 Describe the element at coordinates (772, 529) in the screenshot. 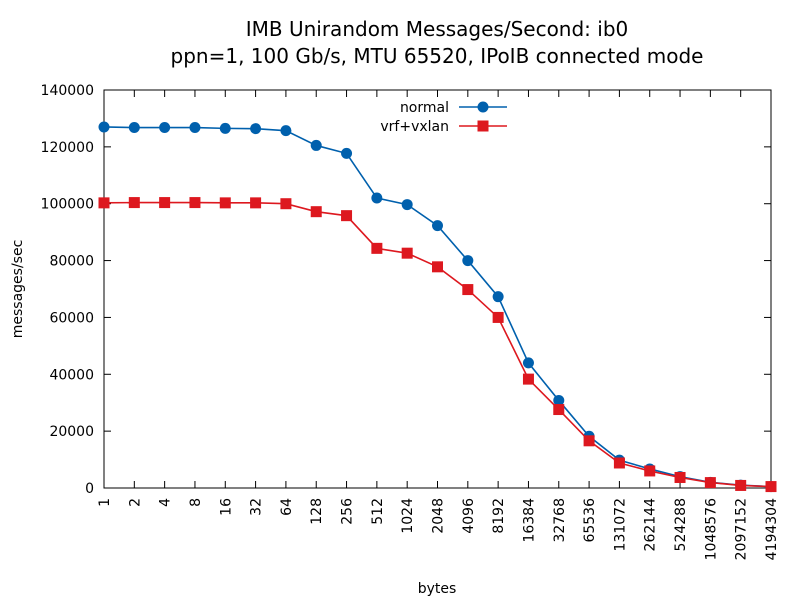

I see `x-tick-label: 4194304` at that location.